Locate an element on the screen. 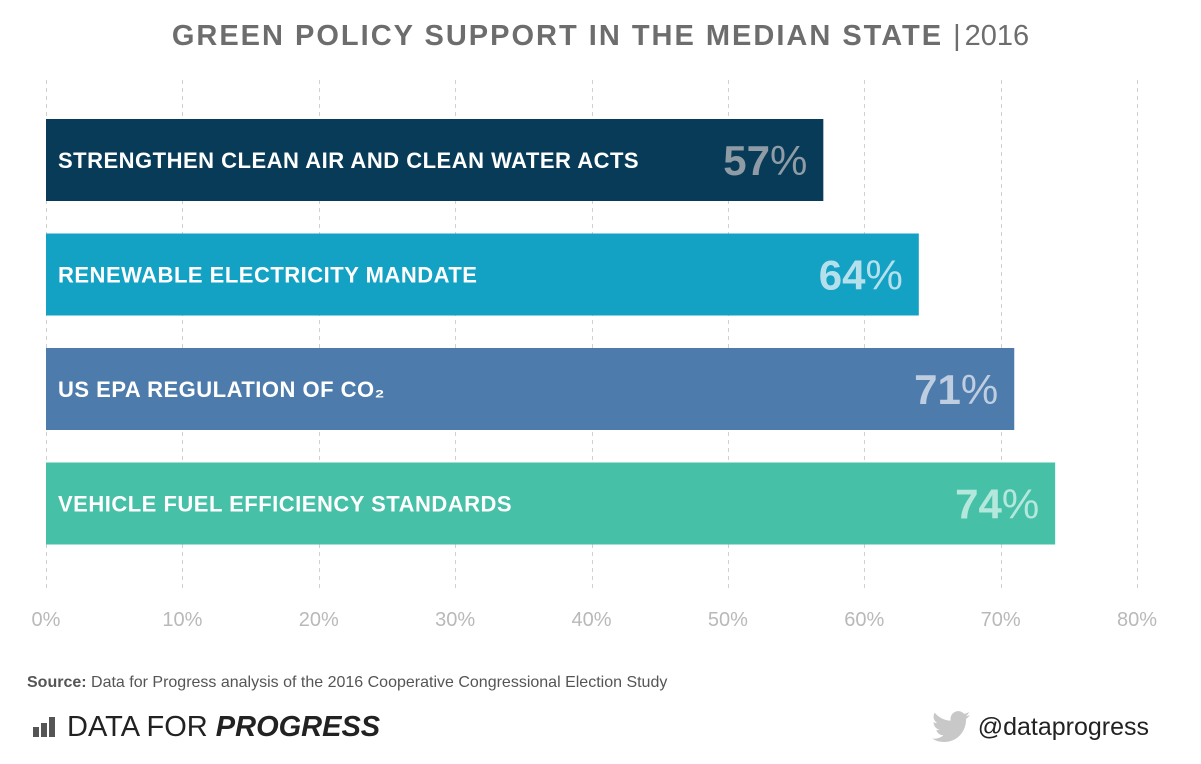  bar-value-label: 74% is located at coordinates (997, 504).